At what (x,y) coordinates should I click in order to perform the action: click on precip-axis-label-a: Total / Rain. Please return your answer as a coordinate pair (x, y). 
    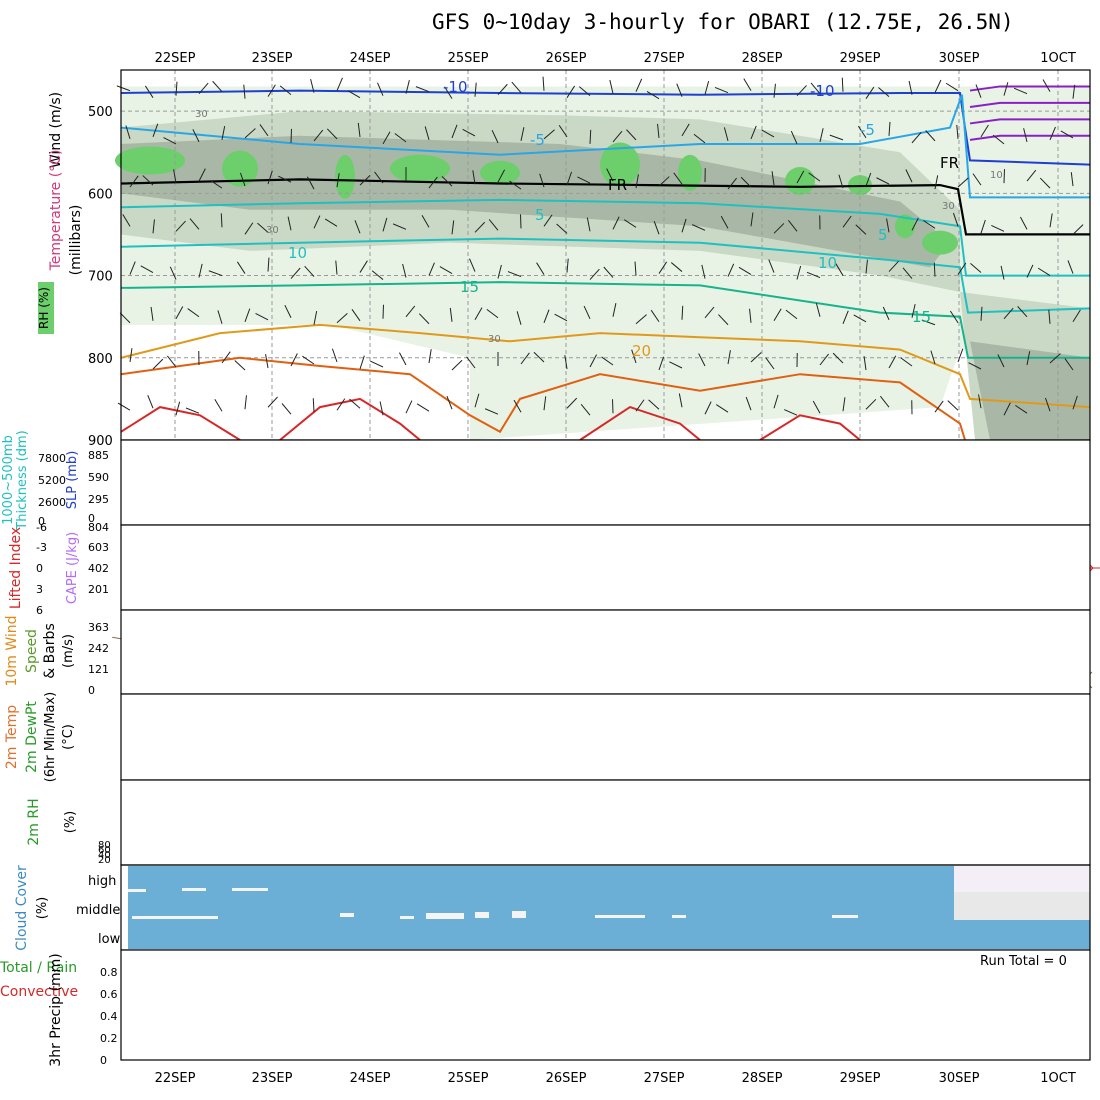
    Looking at the image, I should click on (38, 968).